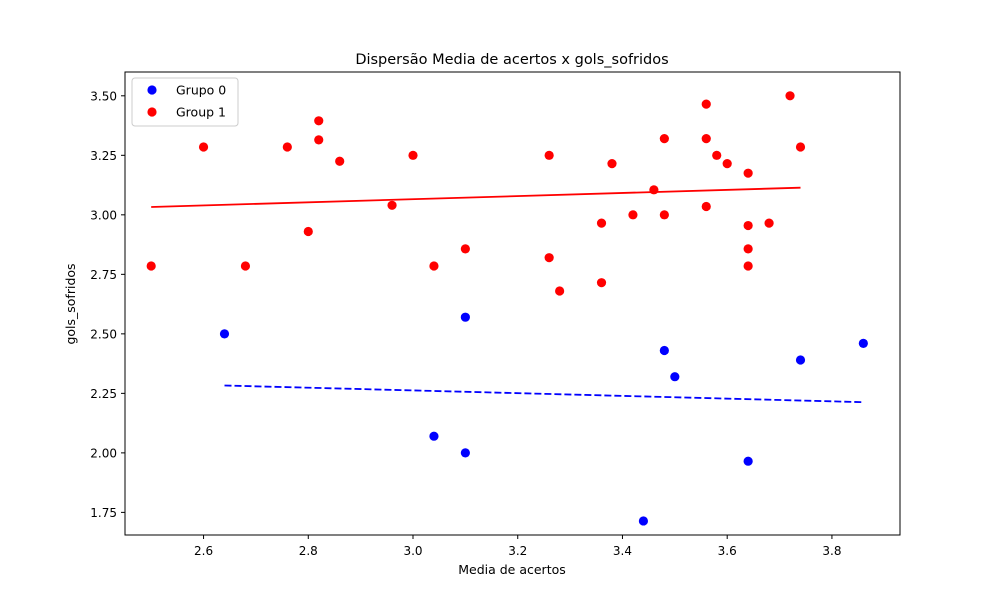 The width and height of the screenshot is (1000, 600). I want to click on y-tick-label-0: 1.75, so click(103, 513).